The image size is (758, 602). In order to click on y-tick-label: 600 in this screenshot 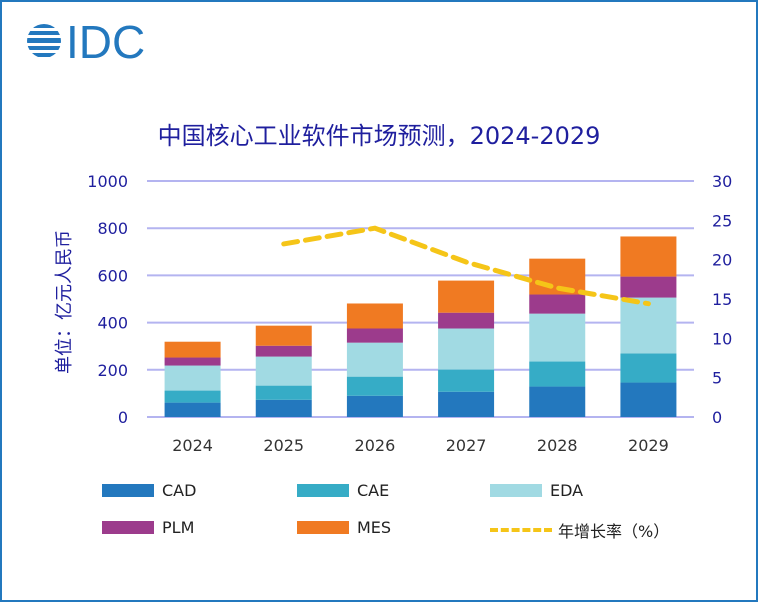, I will do `click(112, 275)`.